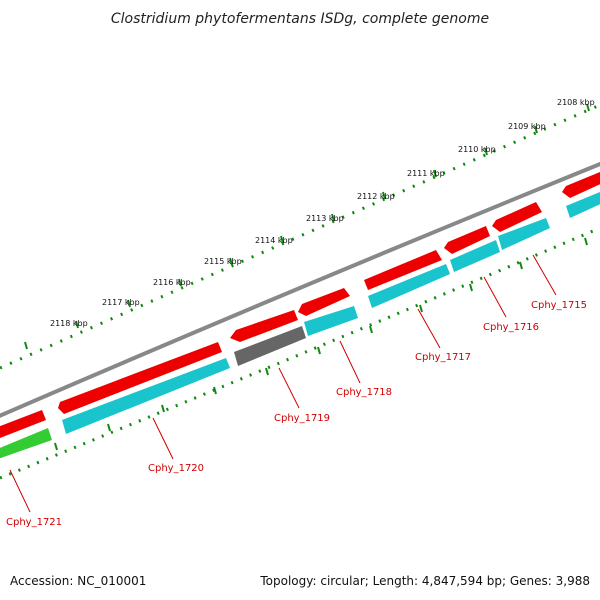 The width and height of the screenshot is (600, 600). Describe the element at coordinates (34, 522) in the screenshot. I see `gene-label-cphy-1721: Cphy_1721` at that location.